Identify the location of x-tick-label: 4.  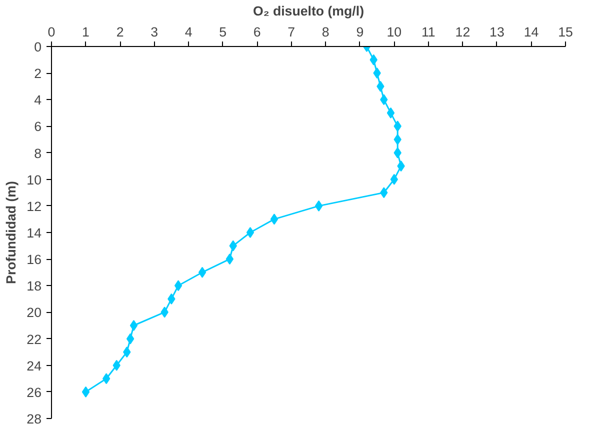
(188, 32).